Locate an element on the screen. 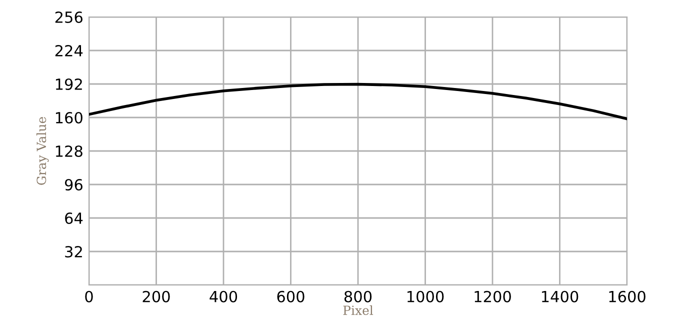 This screenshot has width=688, height=325. y-tick-label: 32 is located at coordinates (73, 252).